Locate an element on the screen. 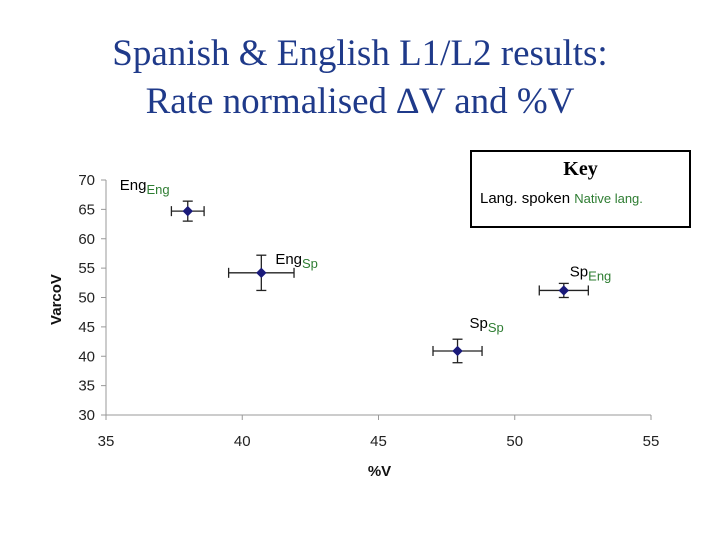  x-tick-label: 40 is located at coordinates (242, 441).